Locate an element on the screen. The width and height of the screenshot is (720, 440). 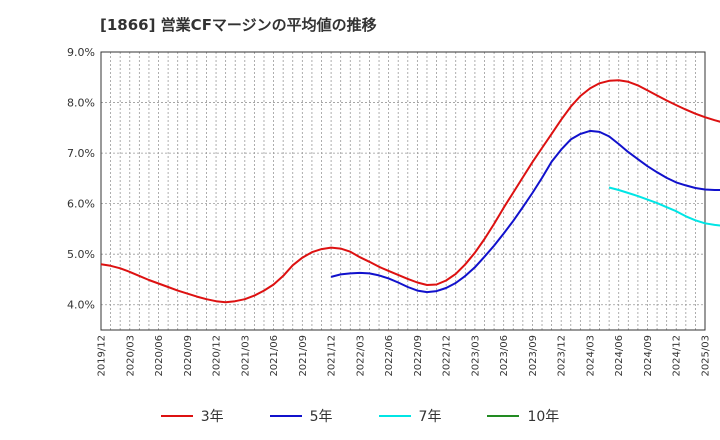
x-tick-label: 2023/12 is located at coordinates (562, 356).